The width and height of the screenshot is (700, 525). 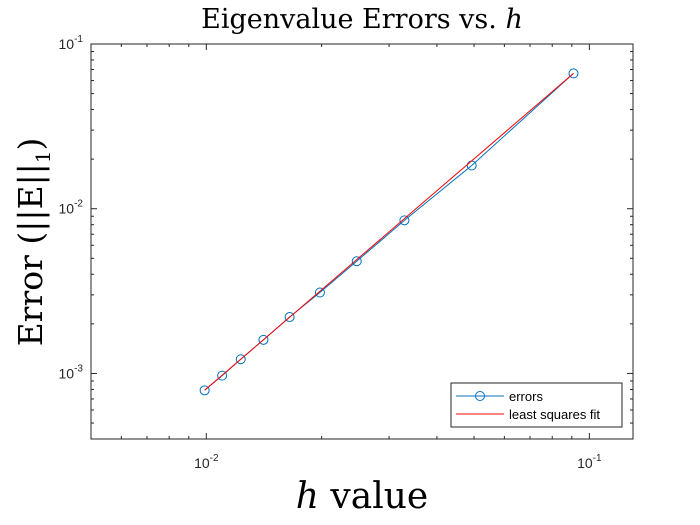 What do you see at coordinates (526, 396) in the screenshot?
I see `legend-errors-label: errors` at bounding box center [526, 396].